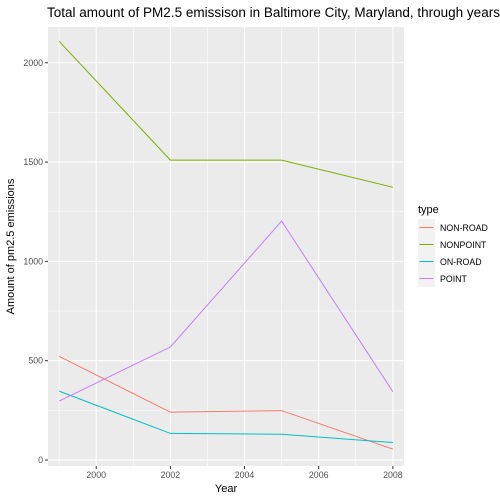 This screenshot has height=500, width=500. Describe the element at coordinates (33, 261) in the screenshot. I see `y-tick-label: 1000` at that location.